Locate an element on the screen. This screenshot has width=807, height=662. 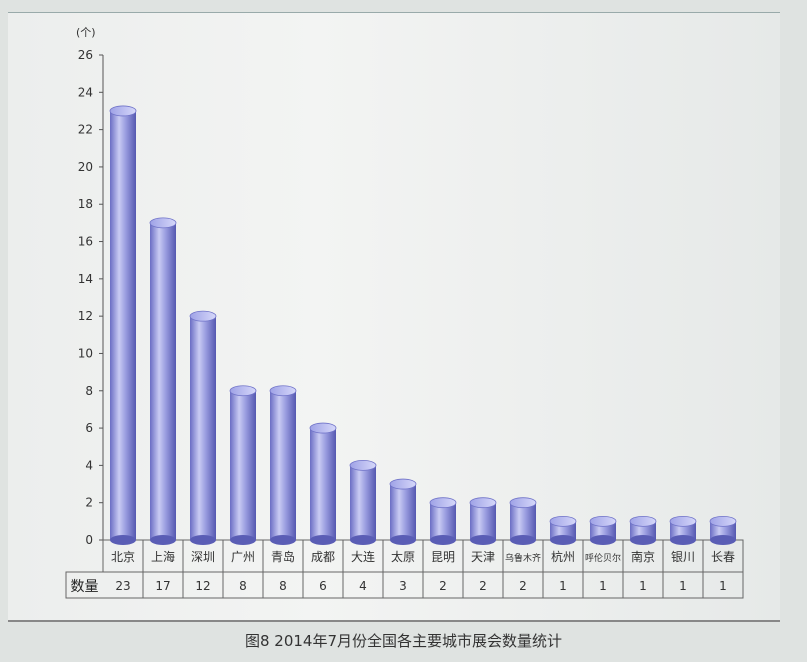
table-value: 17 is located at coordinates (162, 586).